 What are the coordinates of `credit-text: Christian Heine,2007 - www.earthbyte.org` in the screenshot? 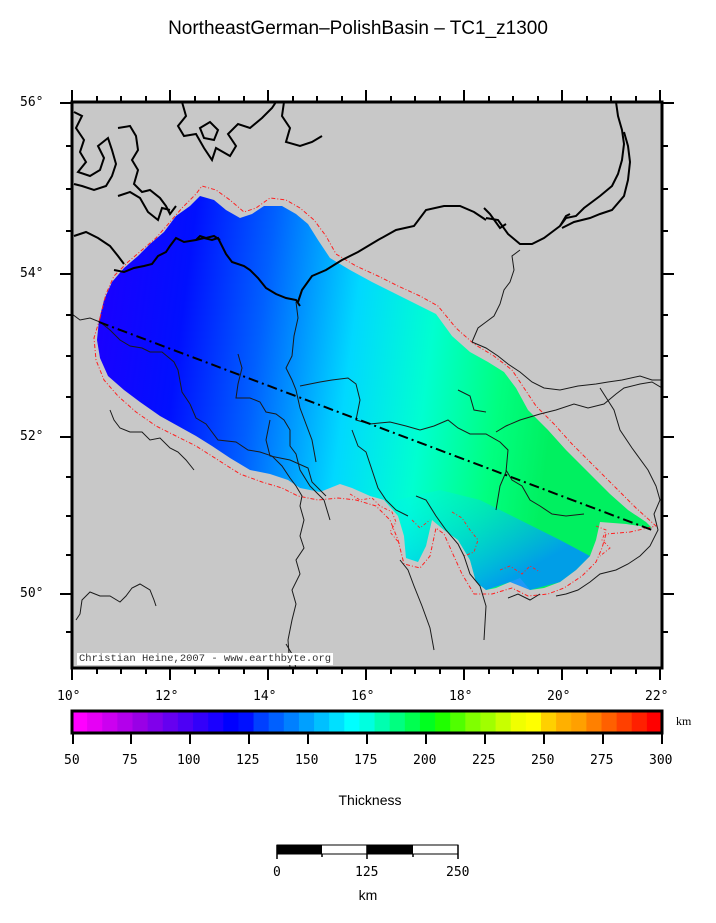 It's located at (205, 659).